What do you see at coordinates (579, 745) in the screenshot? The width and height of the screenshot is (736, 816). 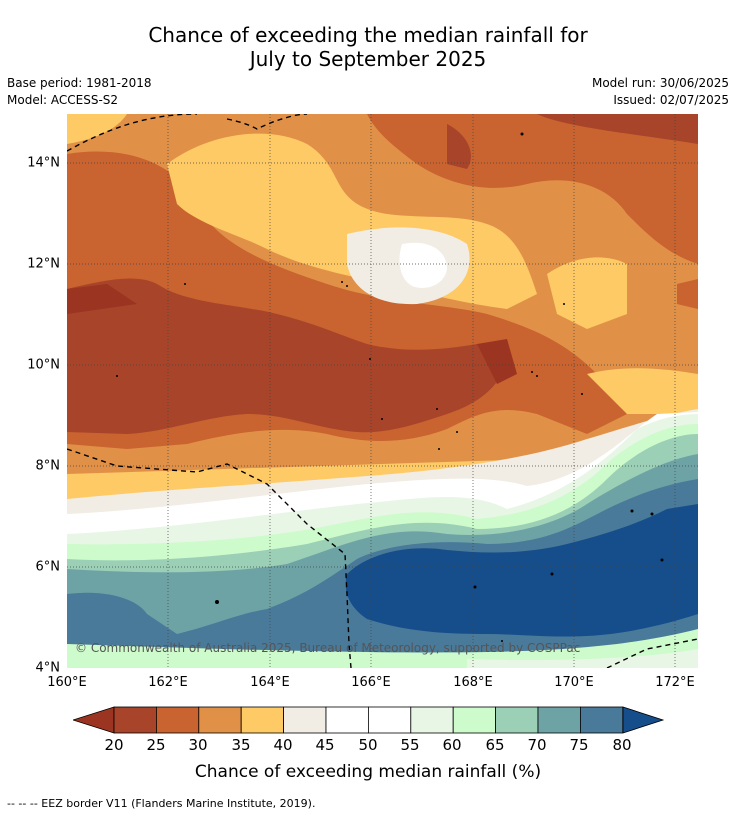 I see `colorbar-tick-75: 75` at bounding box center [579, 745].